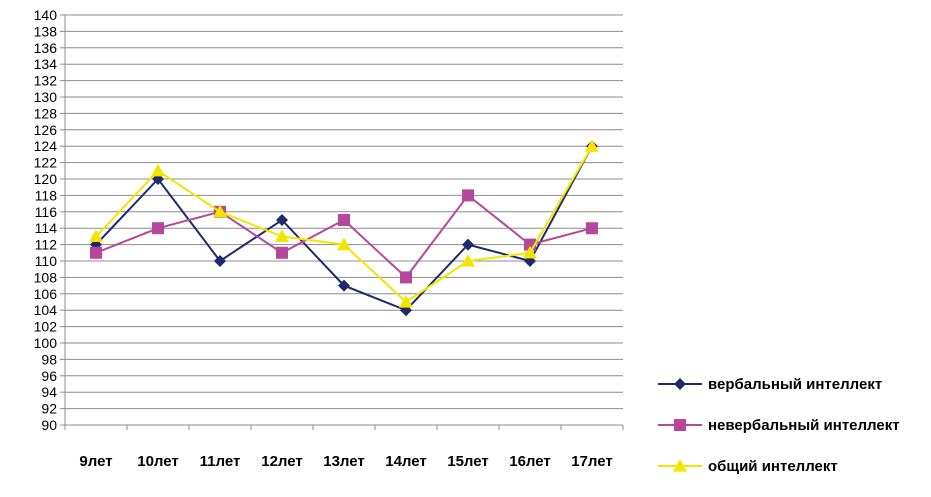 The height and width of the screenshot is (497, 931). Describe the element at coordinates (49, 392) in the screenshot. I see `y-tick-label: 94` at that location.